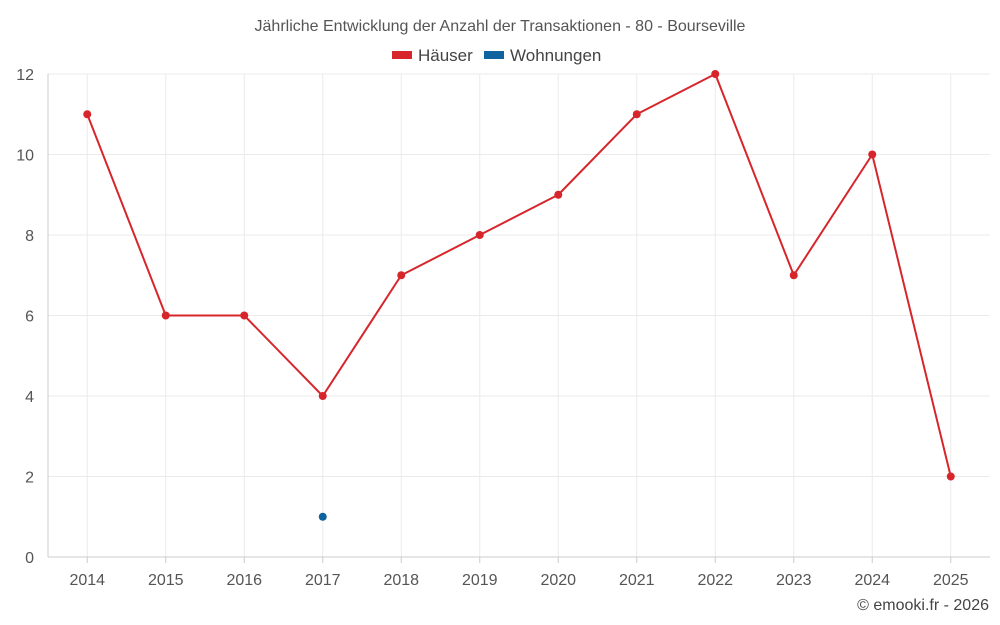  What do you see at coordinates (445, 55) in the screenshot?
I see `legend-label-haeuser: Häuser` at bounding box center [445, 55].